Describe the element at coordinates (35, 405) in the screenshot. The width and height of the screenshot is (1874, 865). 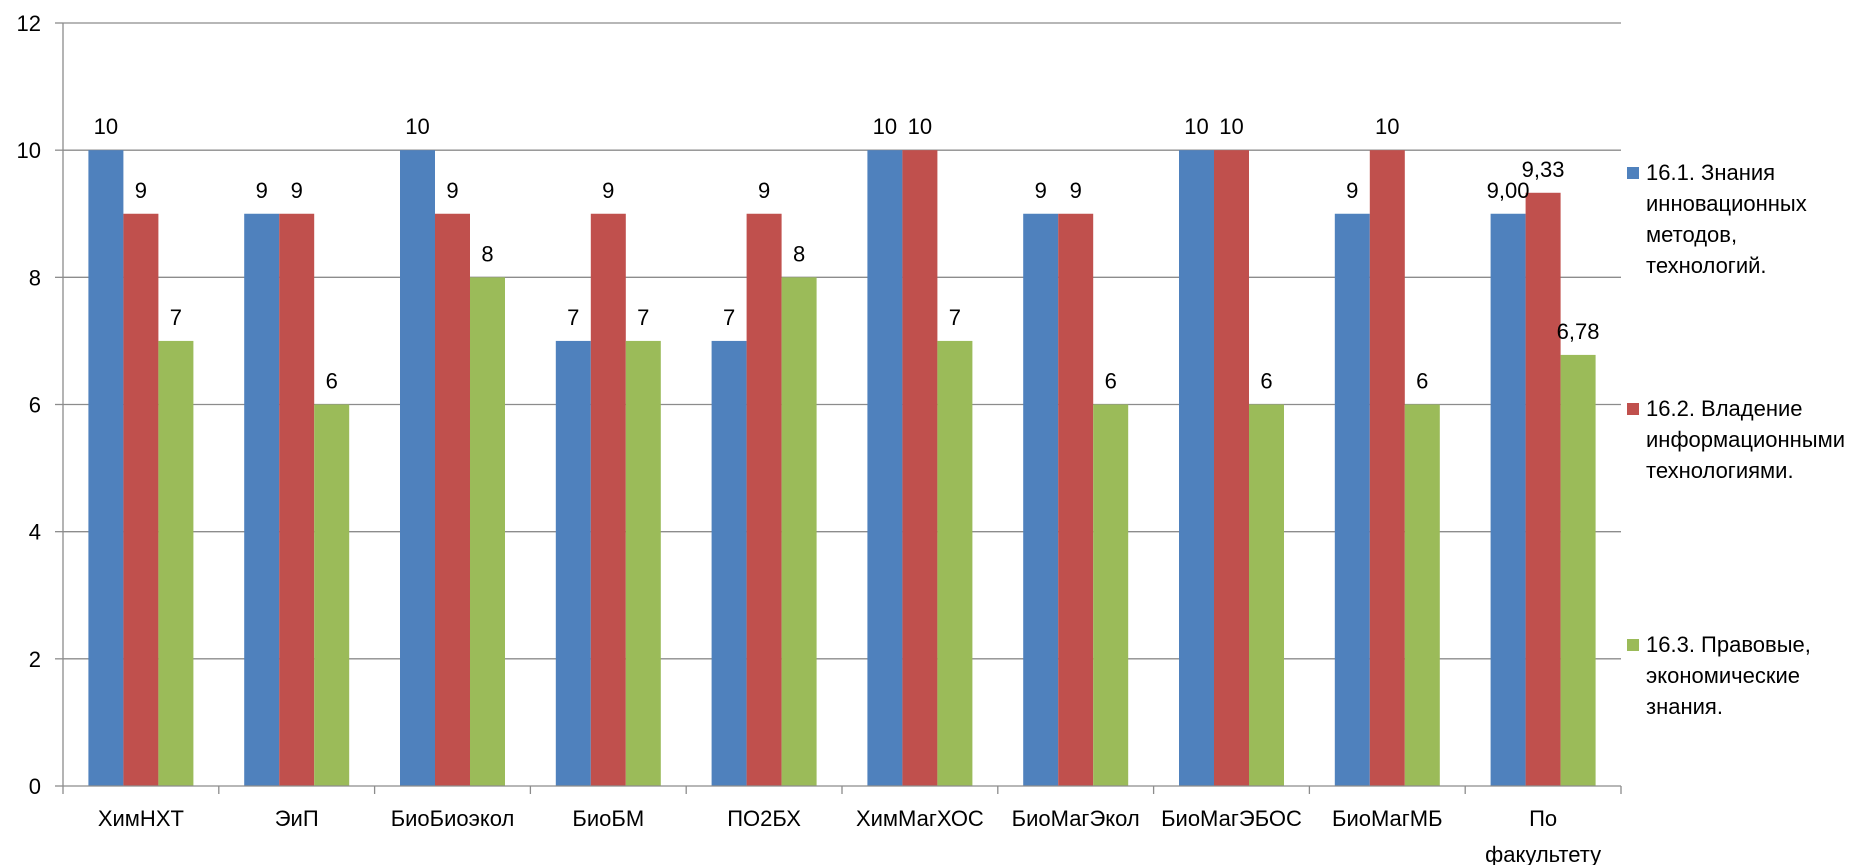
I see `y-tick-label: 6` at that location.